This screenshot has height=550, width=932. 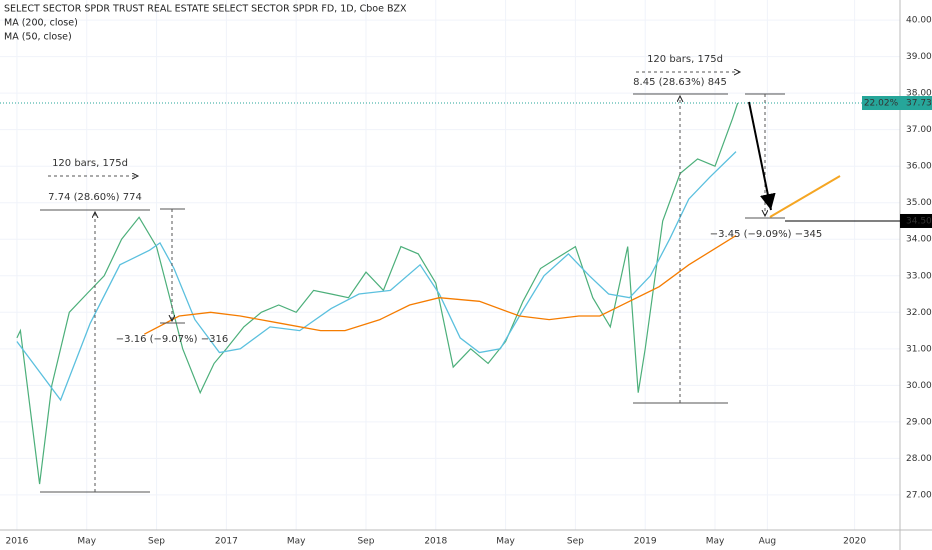 I want to click on price-badge, so click(x=916, y=103).